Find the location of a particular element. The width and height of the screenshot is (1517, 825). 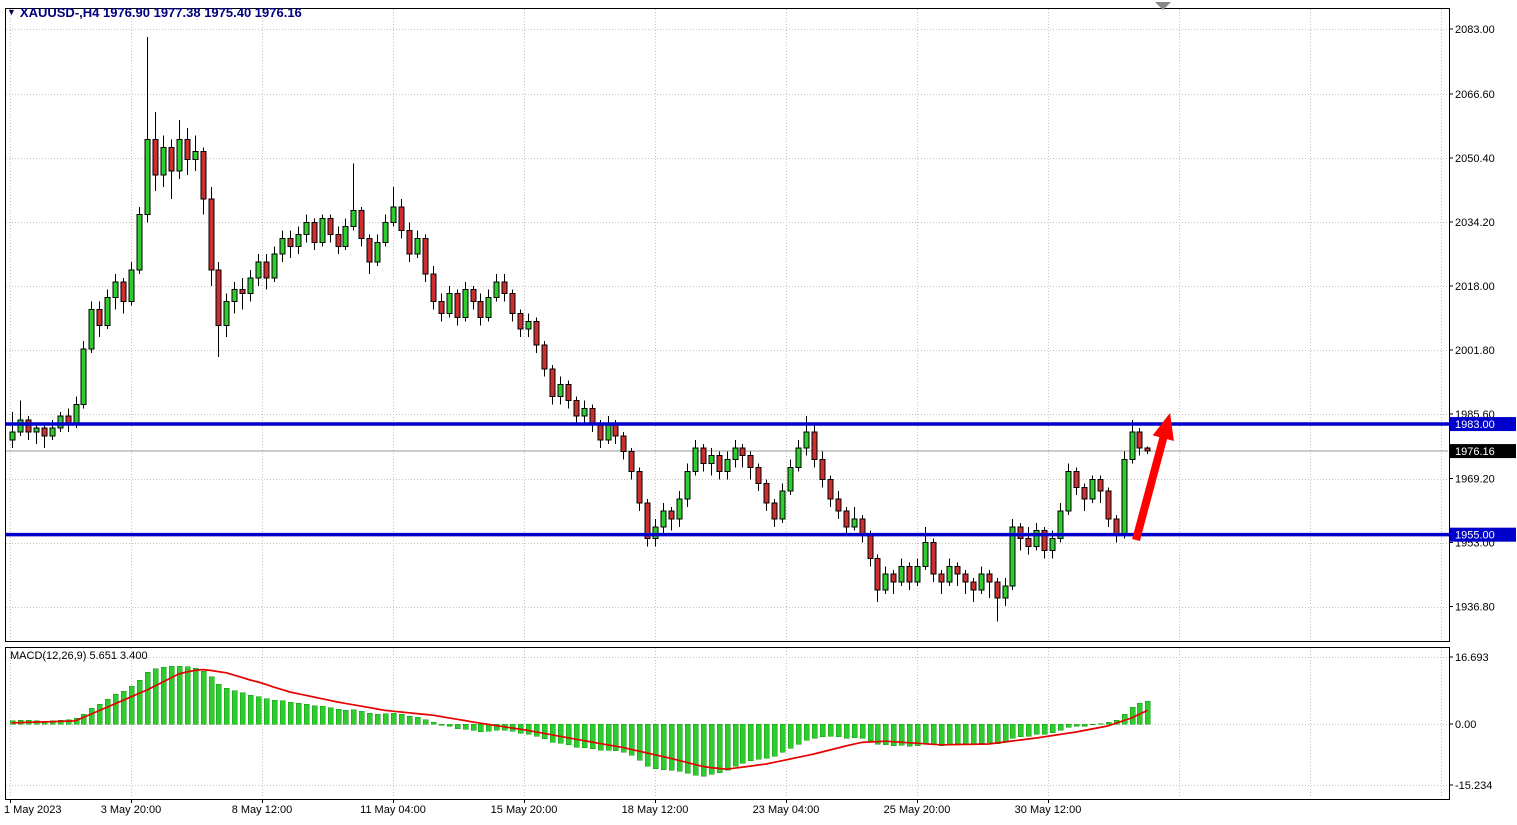

time-axis-label: 30 May 12:00 is located at coordinates (1048, 810).